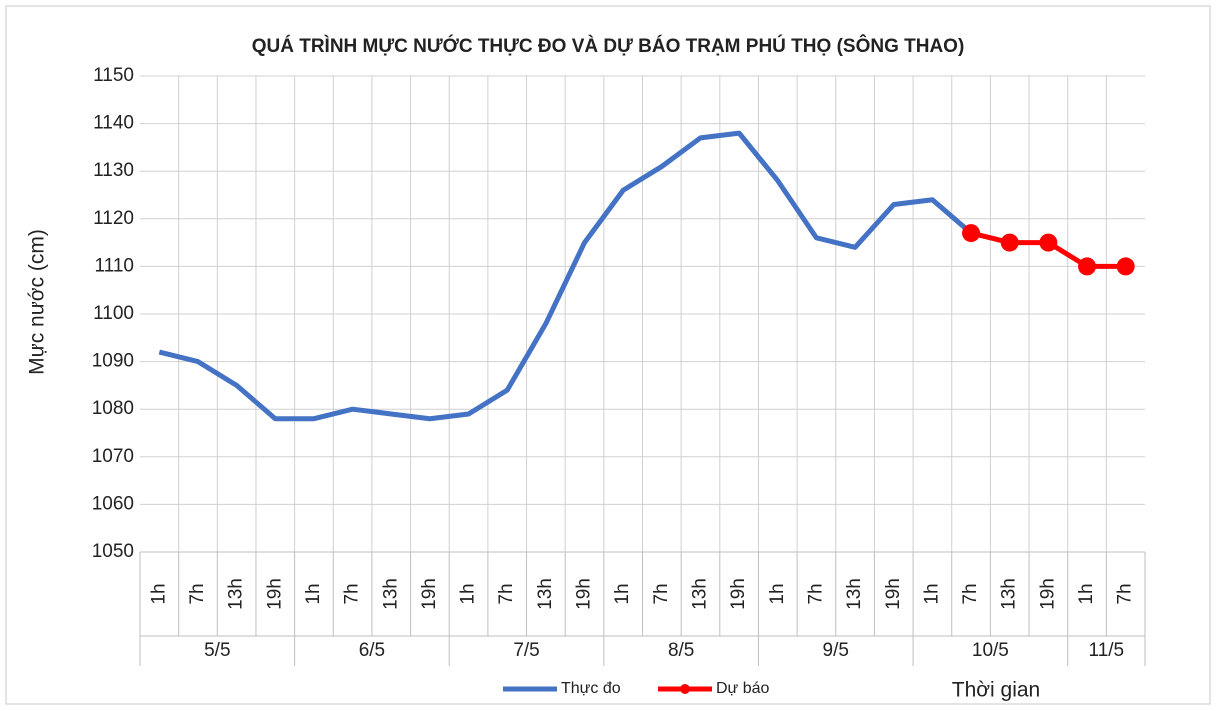  Describe the element at coordinates (113, 170) in the screenshot. I see `y-tick-label: 1130` at that location.